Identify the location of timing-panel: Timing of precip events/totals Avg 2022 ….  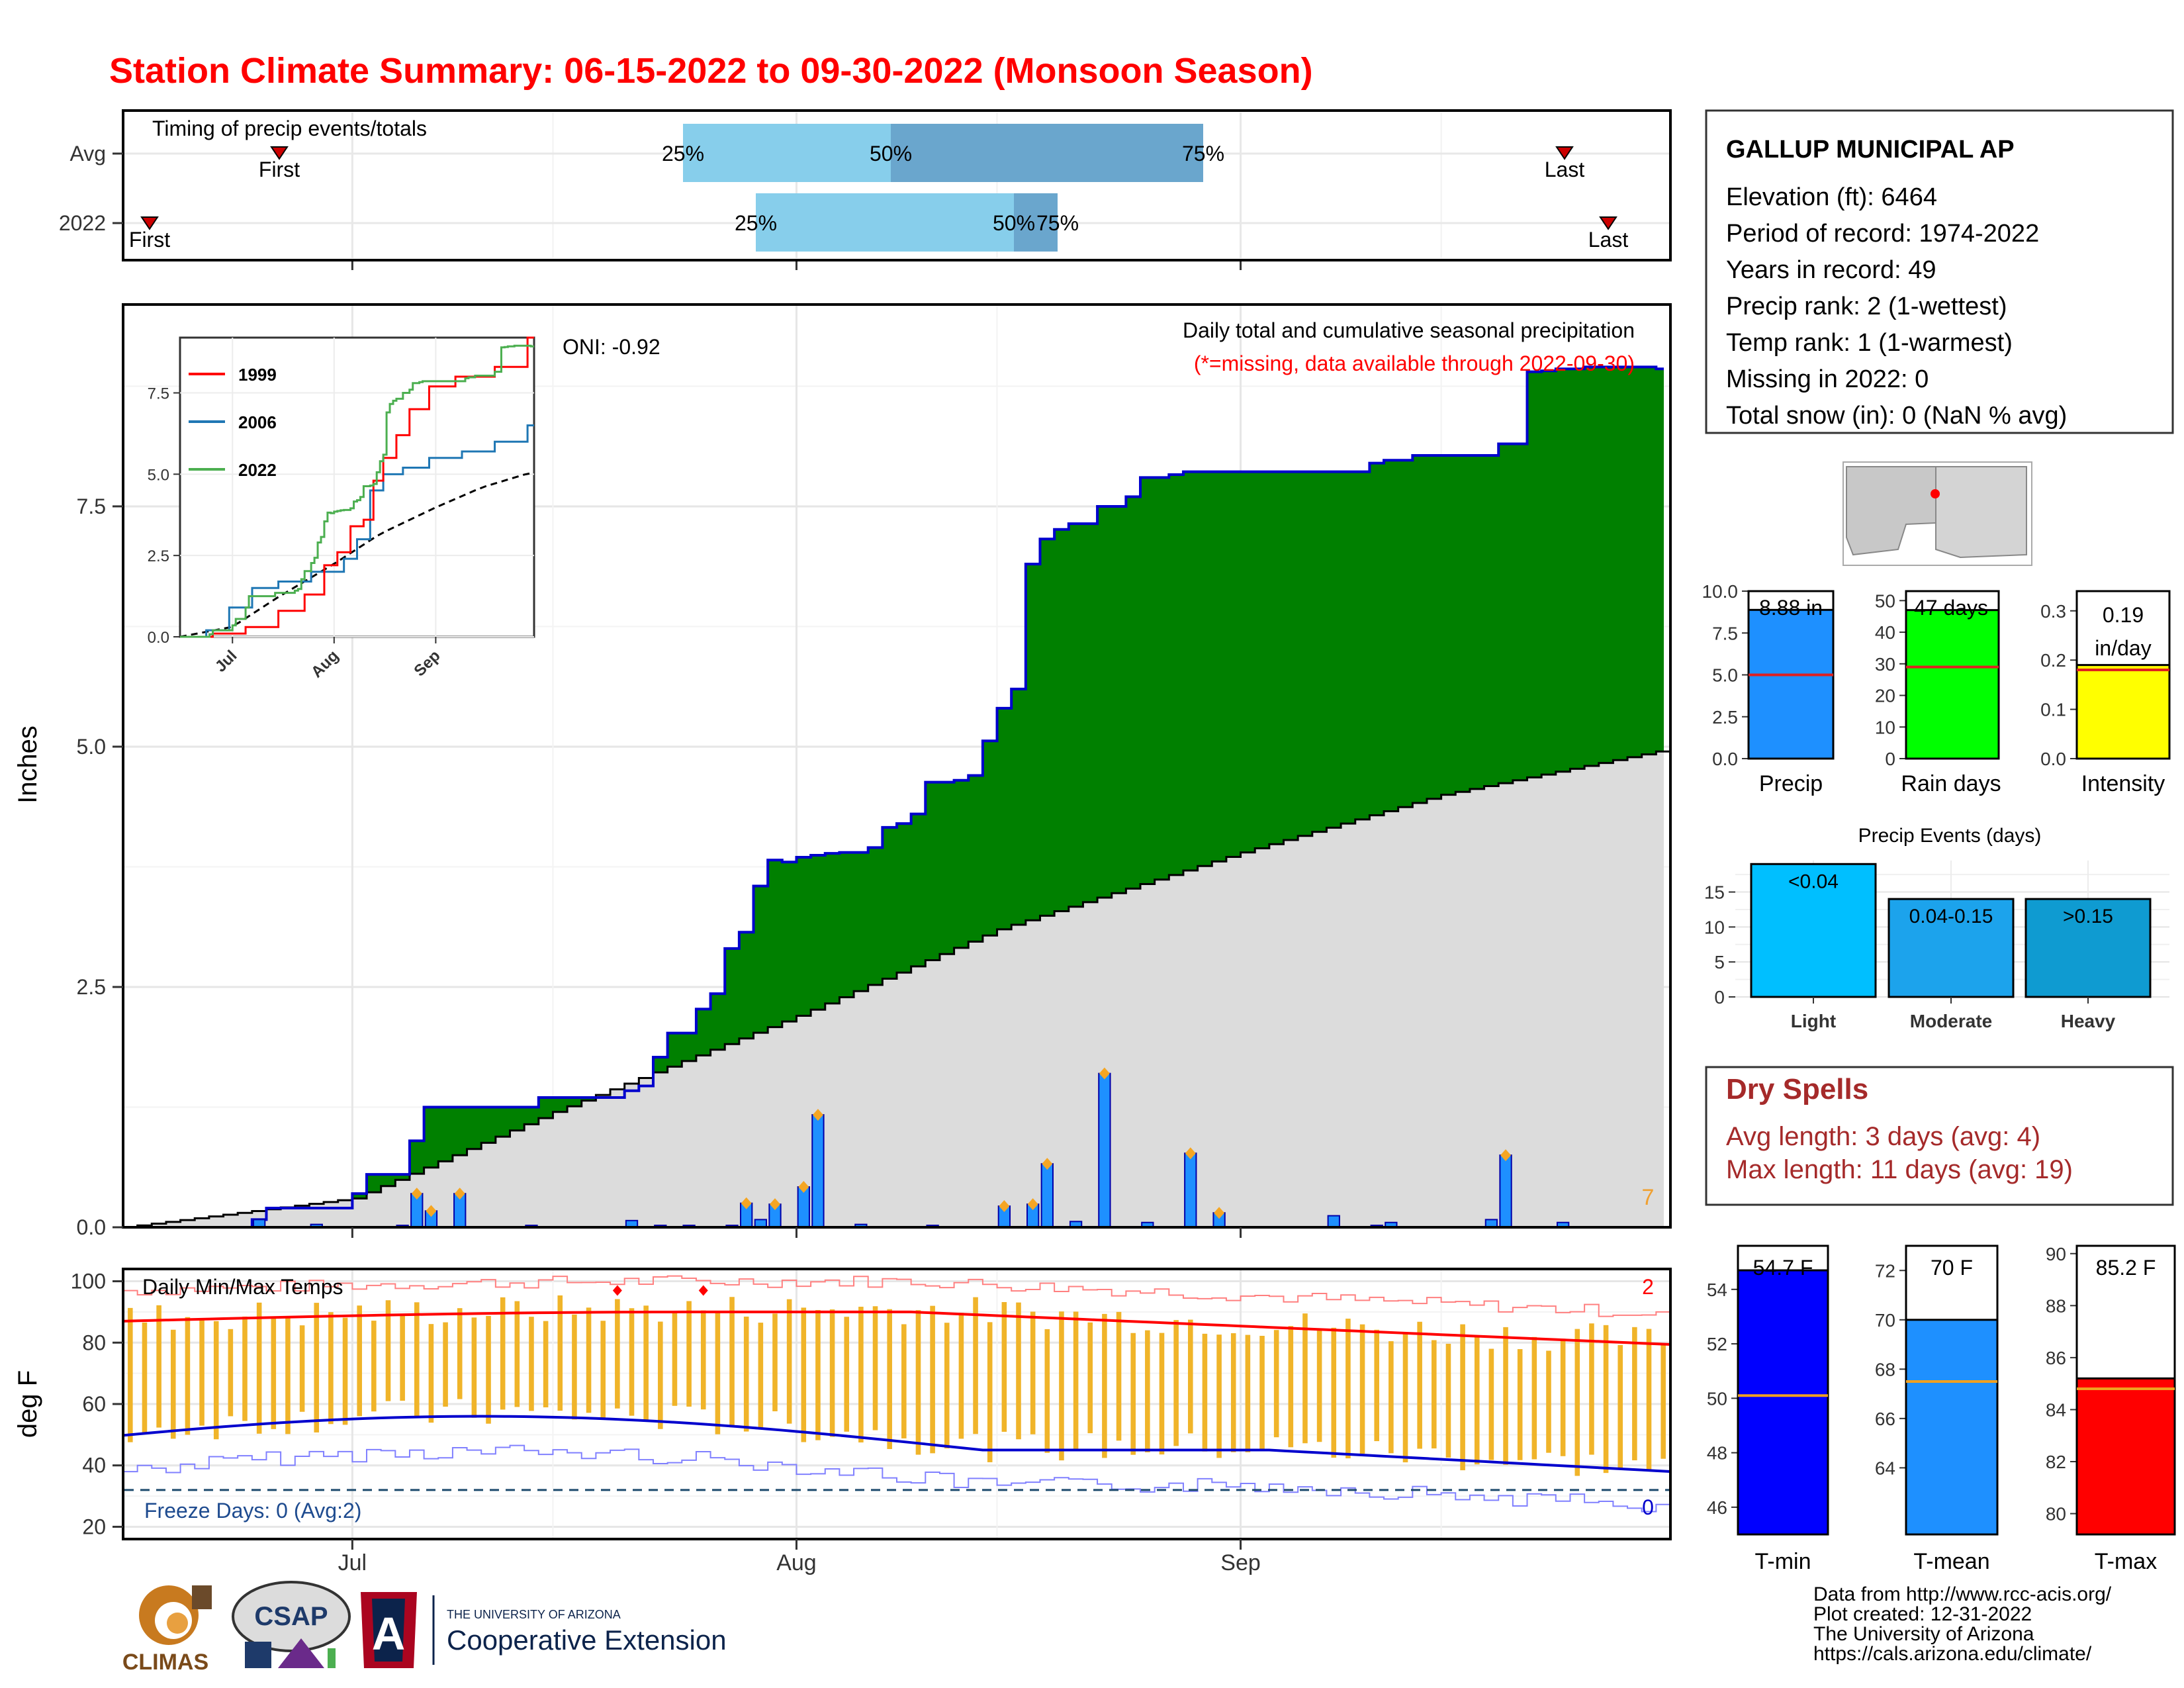
(866, 189).